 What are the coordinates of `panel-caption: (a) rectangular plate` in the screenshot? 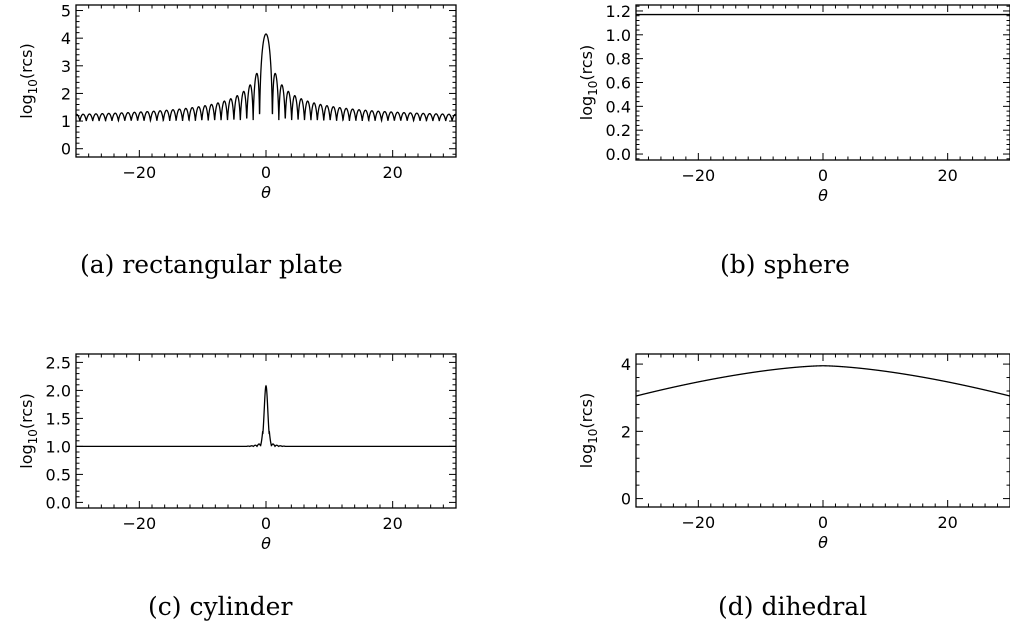 It's located at (211, 264).